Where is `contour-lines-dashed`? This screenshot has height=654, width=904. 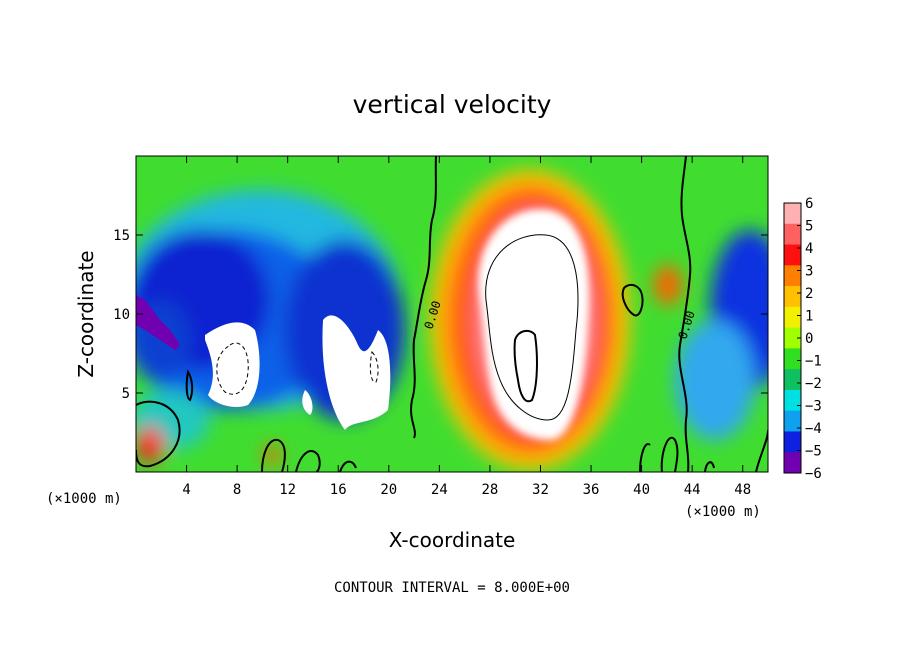 contour-lines-dashed is located at coordinates (297, 368).